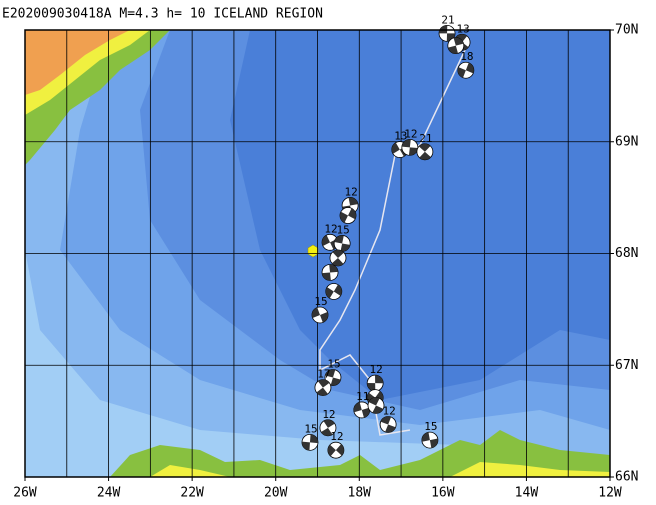 This screenshot has width=656, height=505. Describe the element at coordinates (77, 62) in the screenshot. I see `greenland` at that location.